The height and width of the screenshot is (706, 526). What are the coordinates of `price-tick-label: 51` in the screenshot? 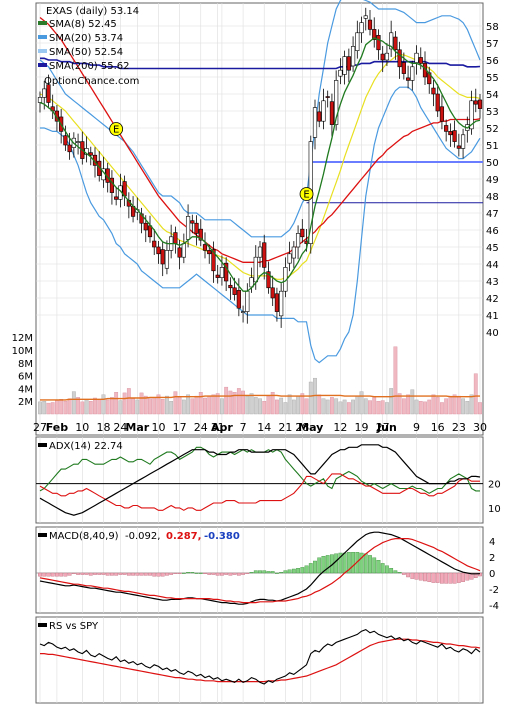 It's located at (492, 146).